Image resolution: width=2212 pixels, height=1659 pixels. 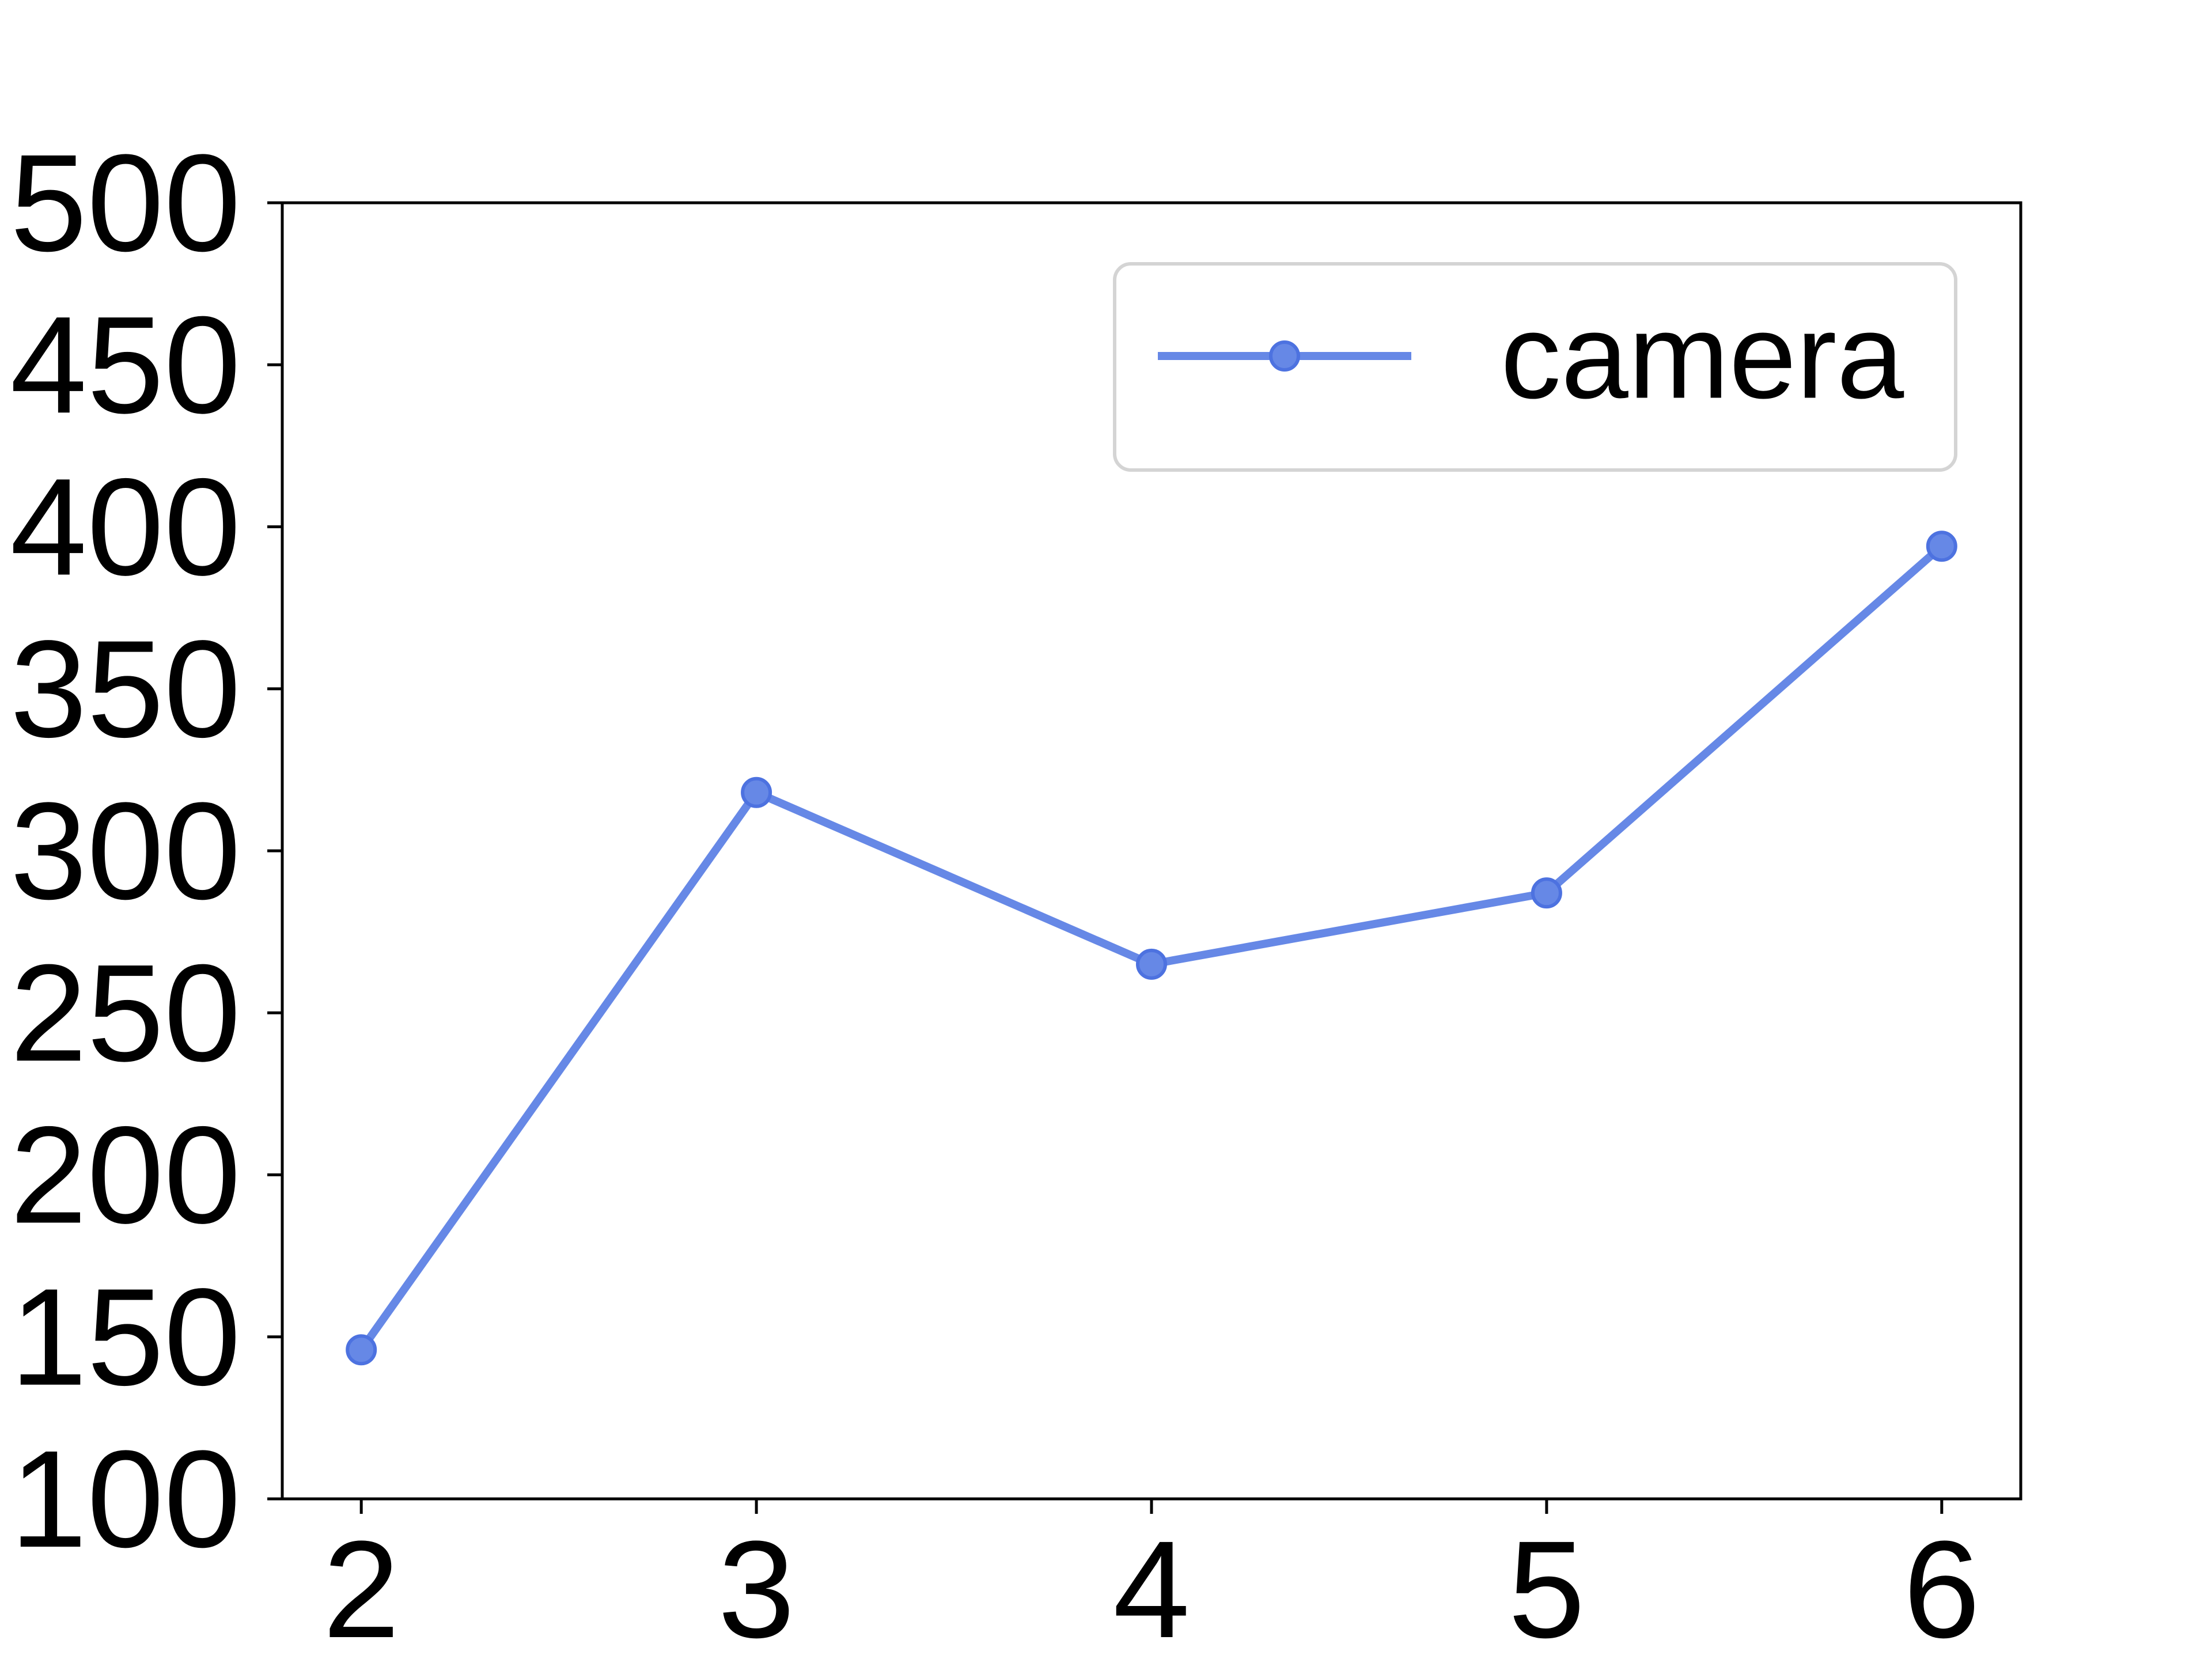 What do you see at coordinates (1284, 356) in the screenshot?
I see `legend-marker-sample` at bounding box center [1284, 356].